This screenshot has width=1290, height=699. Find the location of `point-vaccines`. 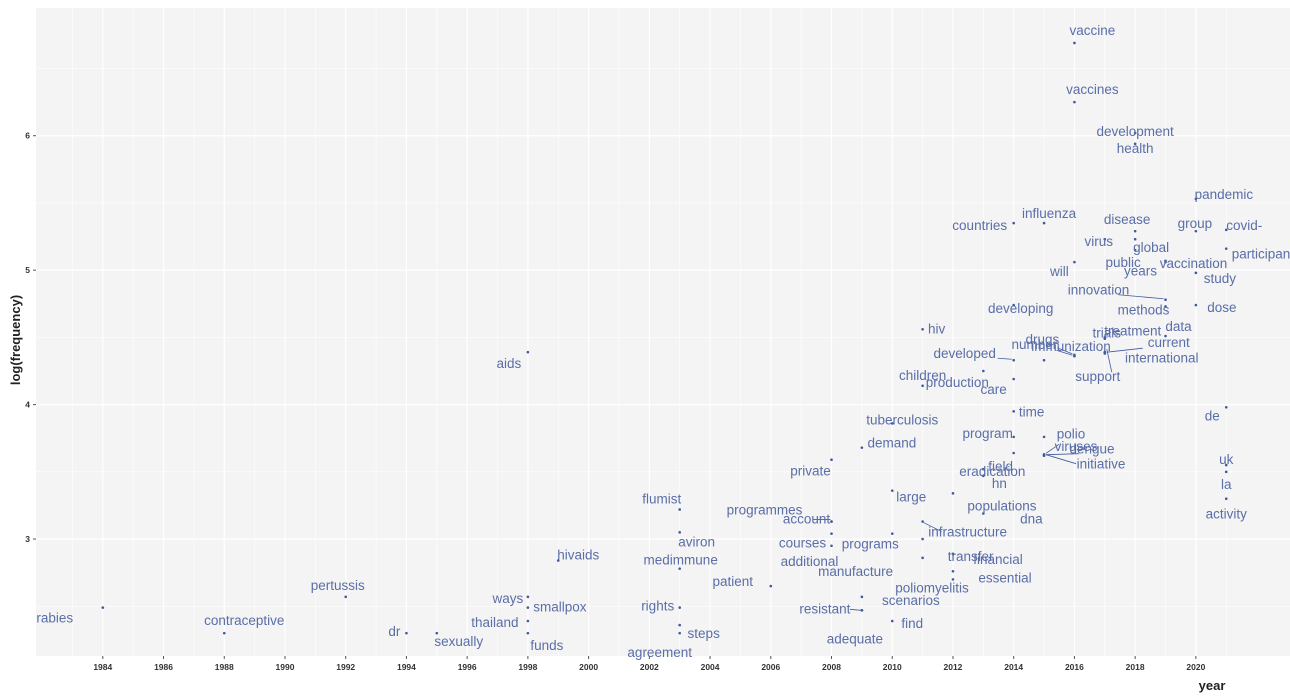

point-vaccines is located at coordinates (1074, 102).